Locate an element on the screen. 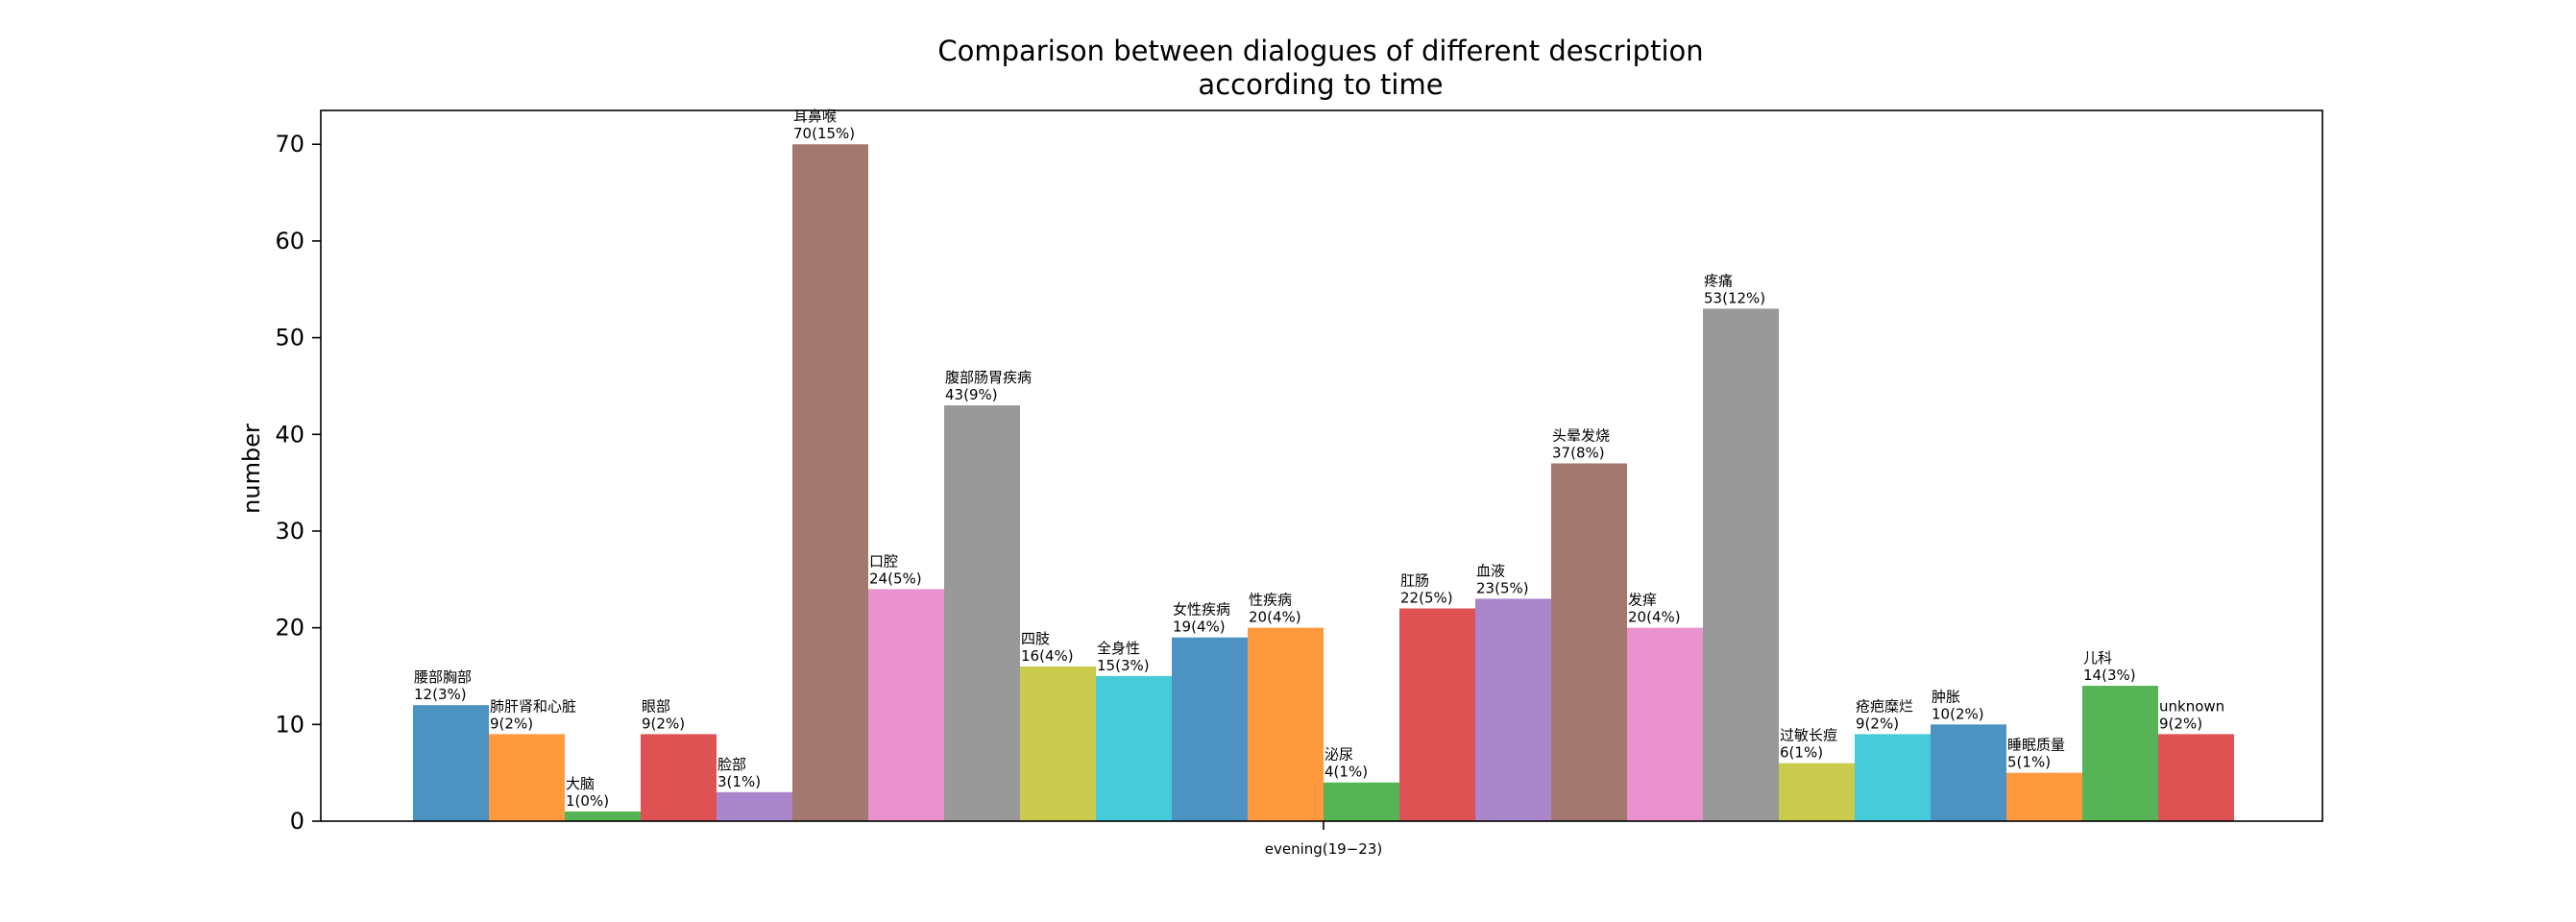  chart-title-line-2: according to time is located at coordinates (1320, 84).